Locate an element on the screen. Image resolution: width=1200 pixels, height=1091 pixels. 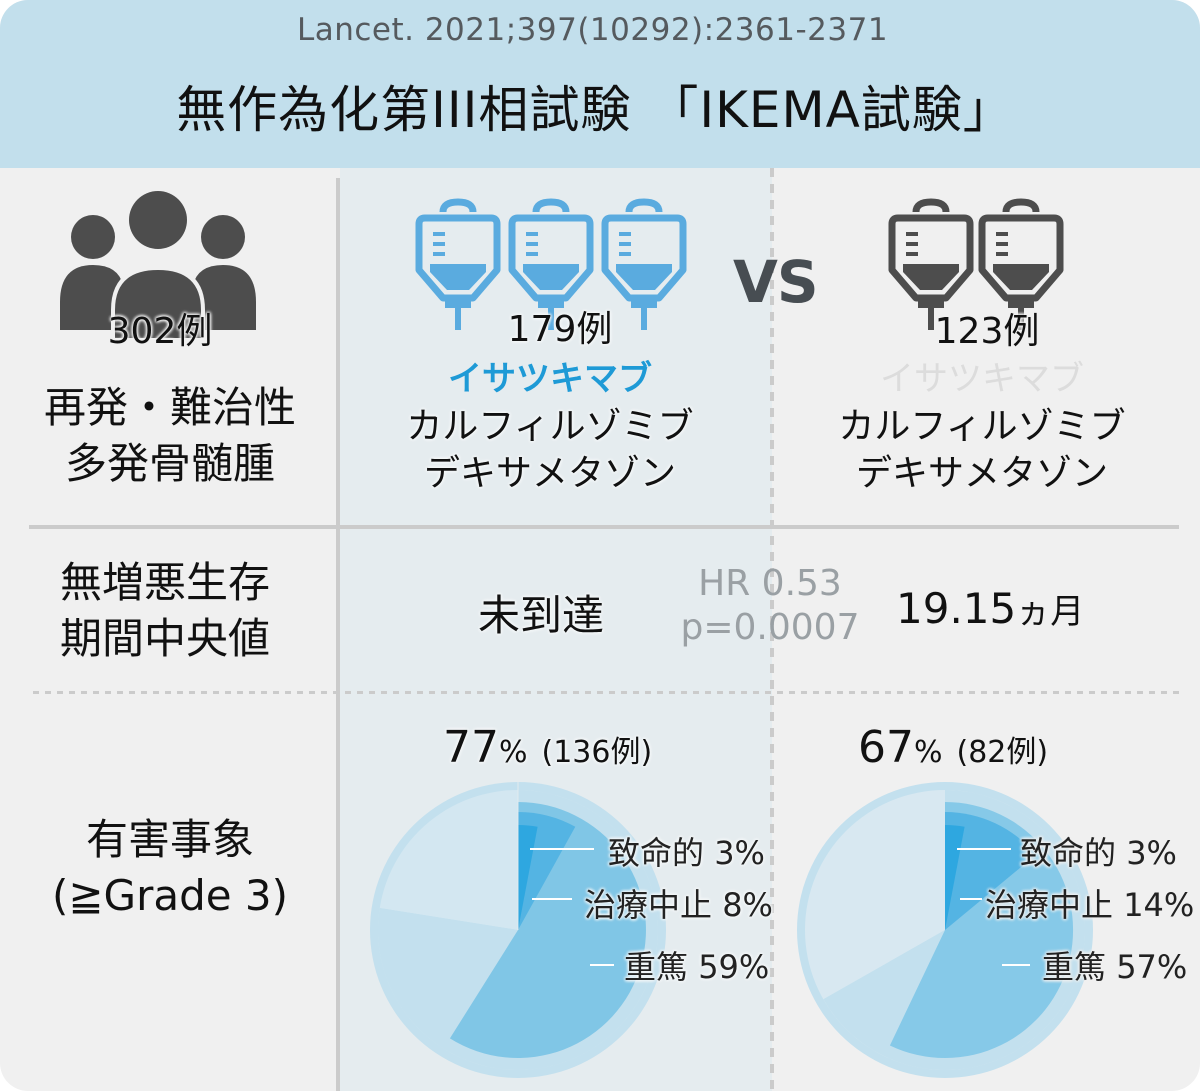
hr-value: HR 0.53 is located at coordinates (770, 583).